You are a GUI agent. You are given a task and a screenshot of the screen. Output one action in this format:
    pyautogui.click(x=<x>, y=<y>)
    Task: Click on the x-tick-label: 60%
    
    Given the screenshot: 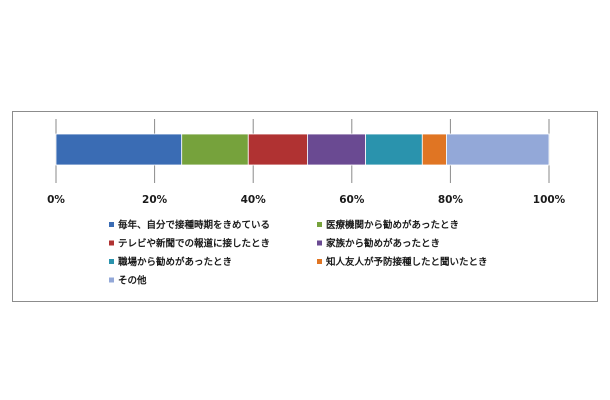 What is the action you would take?
    pyautogui.click(x=352, y=200)
    